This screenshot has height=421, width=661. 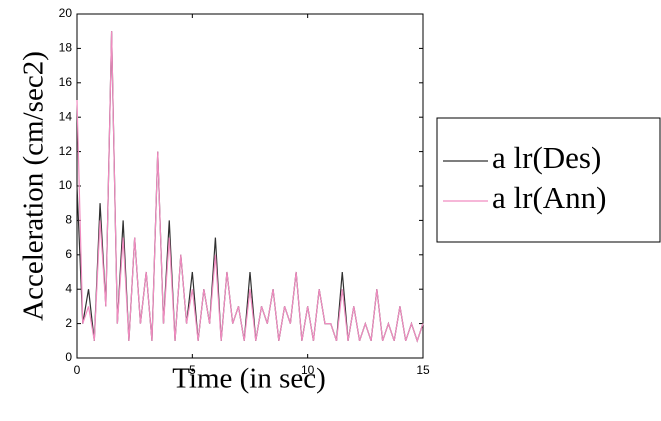 I want to click on y-tick-label: 18, so click(x=66, y=48).